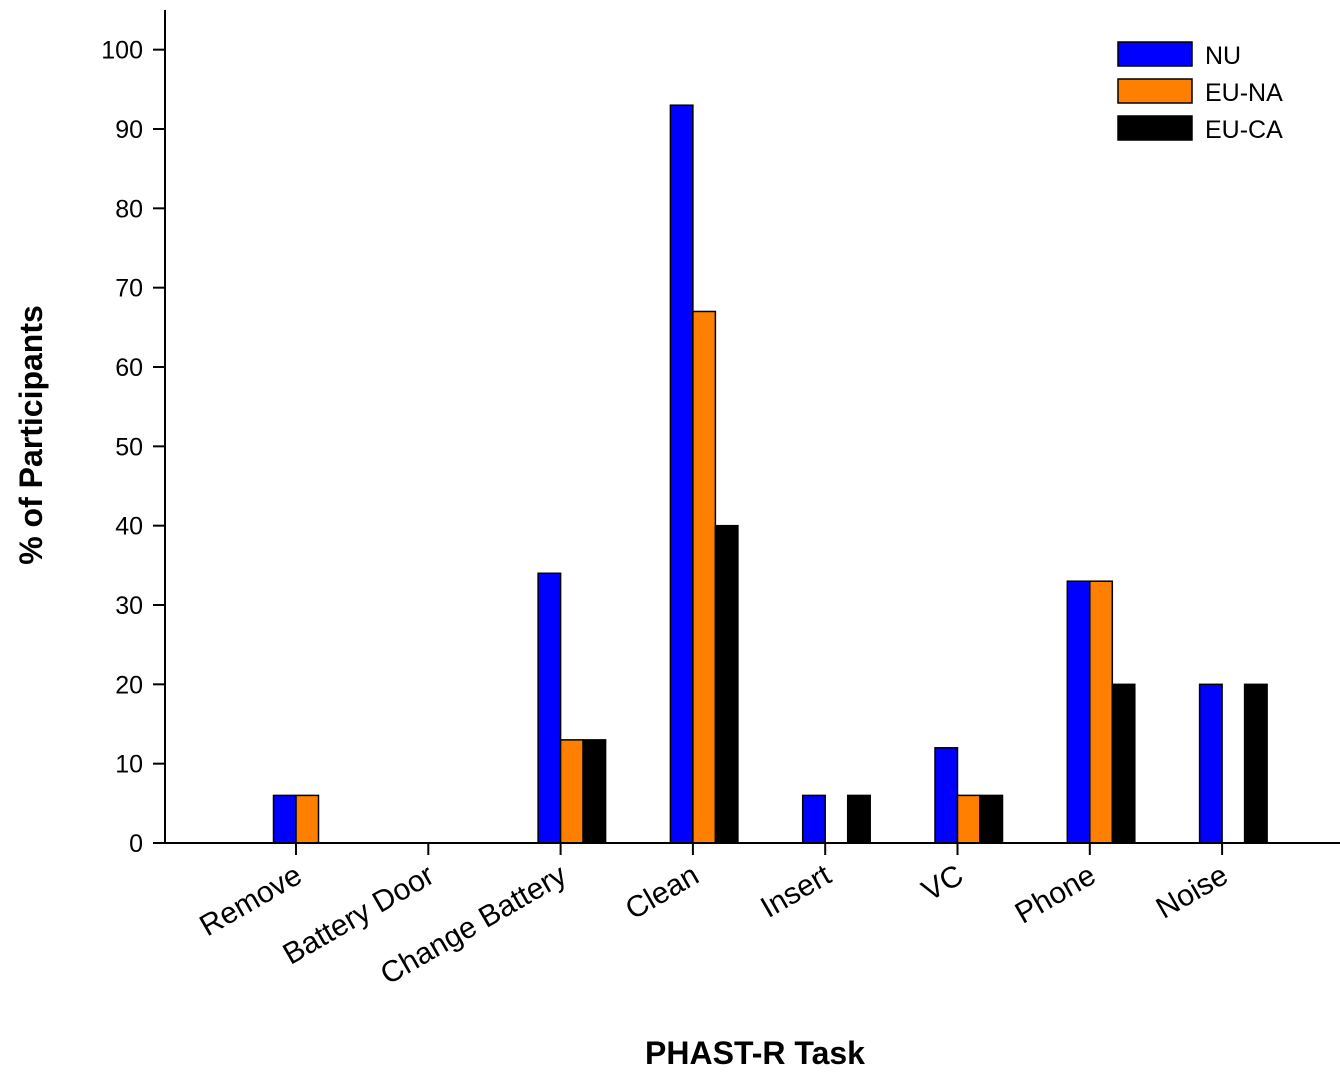 The width and height of the screenshot is (1340, 1080). I want to click on bar-eu-na-phone, so click(1101, 712).